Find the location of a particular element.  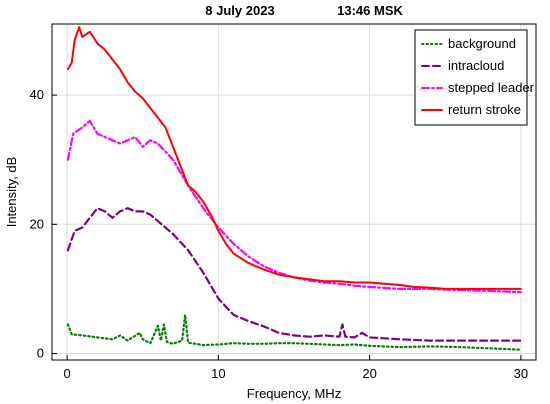

x-tick-label: 0 is located at coordinates (67, 373).